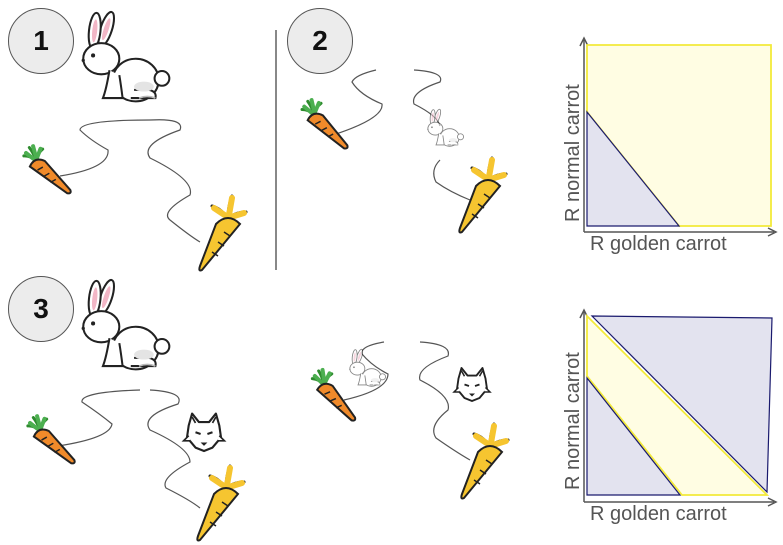 The image size is (783, 545). I want to click on region-blue-upper, so click(681, 404).